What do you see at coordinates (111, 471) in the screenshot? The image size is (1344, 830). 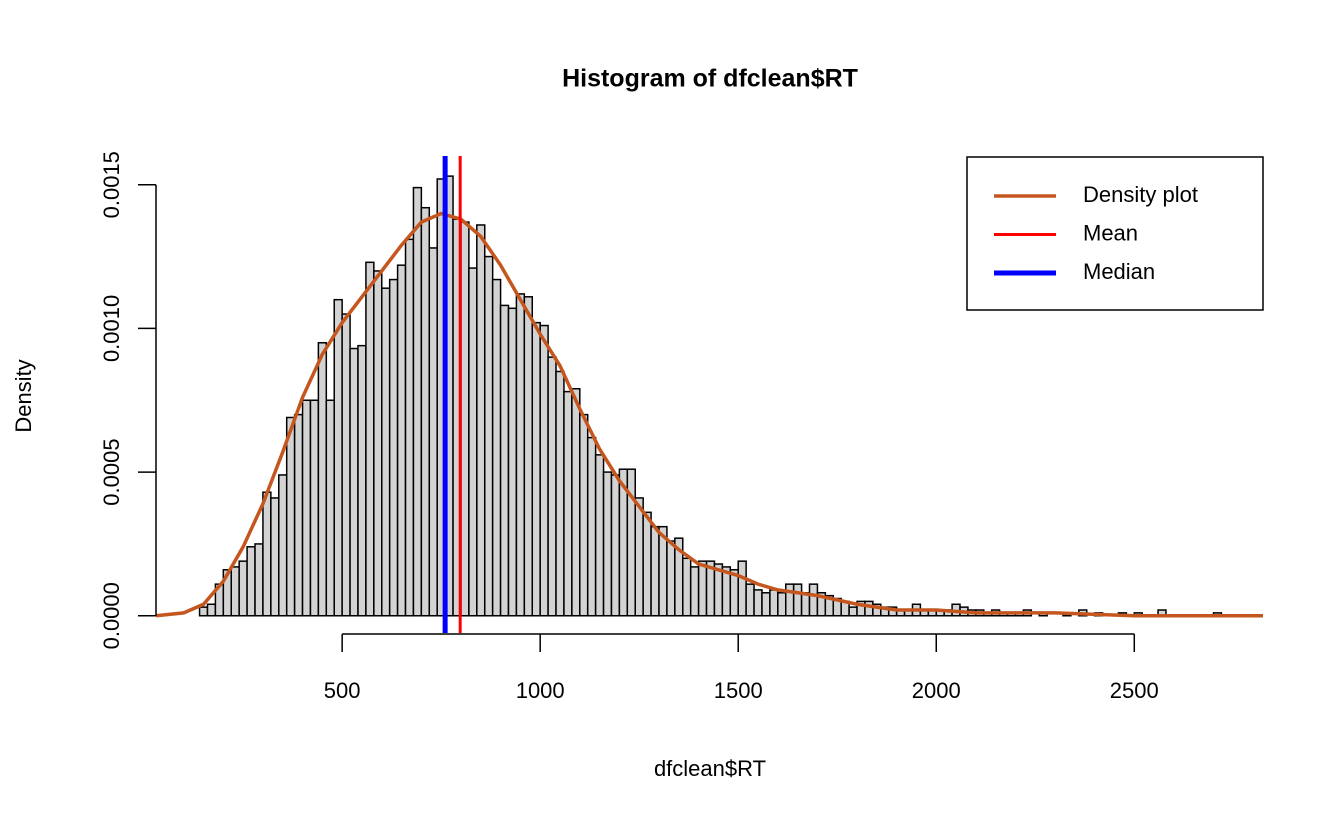 I see `y-tick-label: 0.0005` at bounding box center [111, 471].